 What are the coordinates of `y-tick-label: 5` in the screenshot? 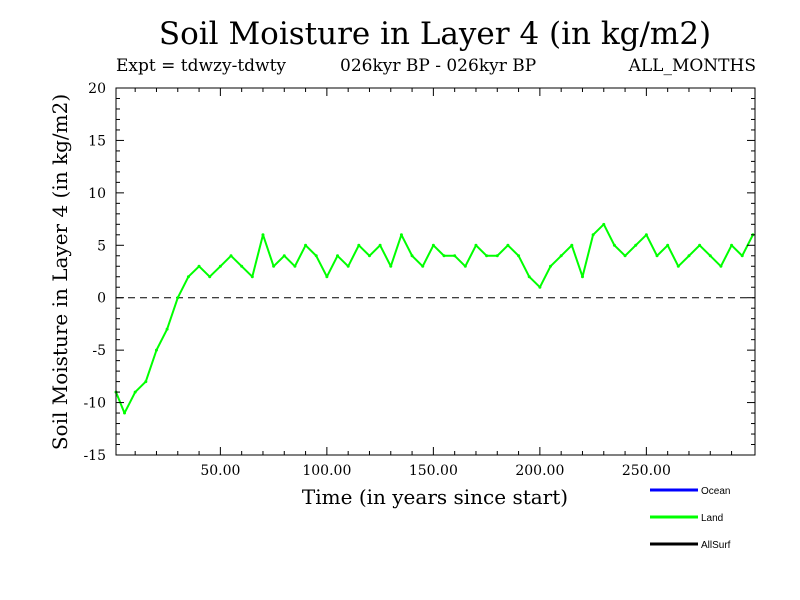 It's located at (101, 246).